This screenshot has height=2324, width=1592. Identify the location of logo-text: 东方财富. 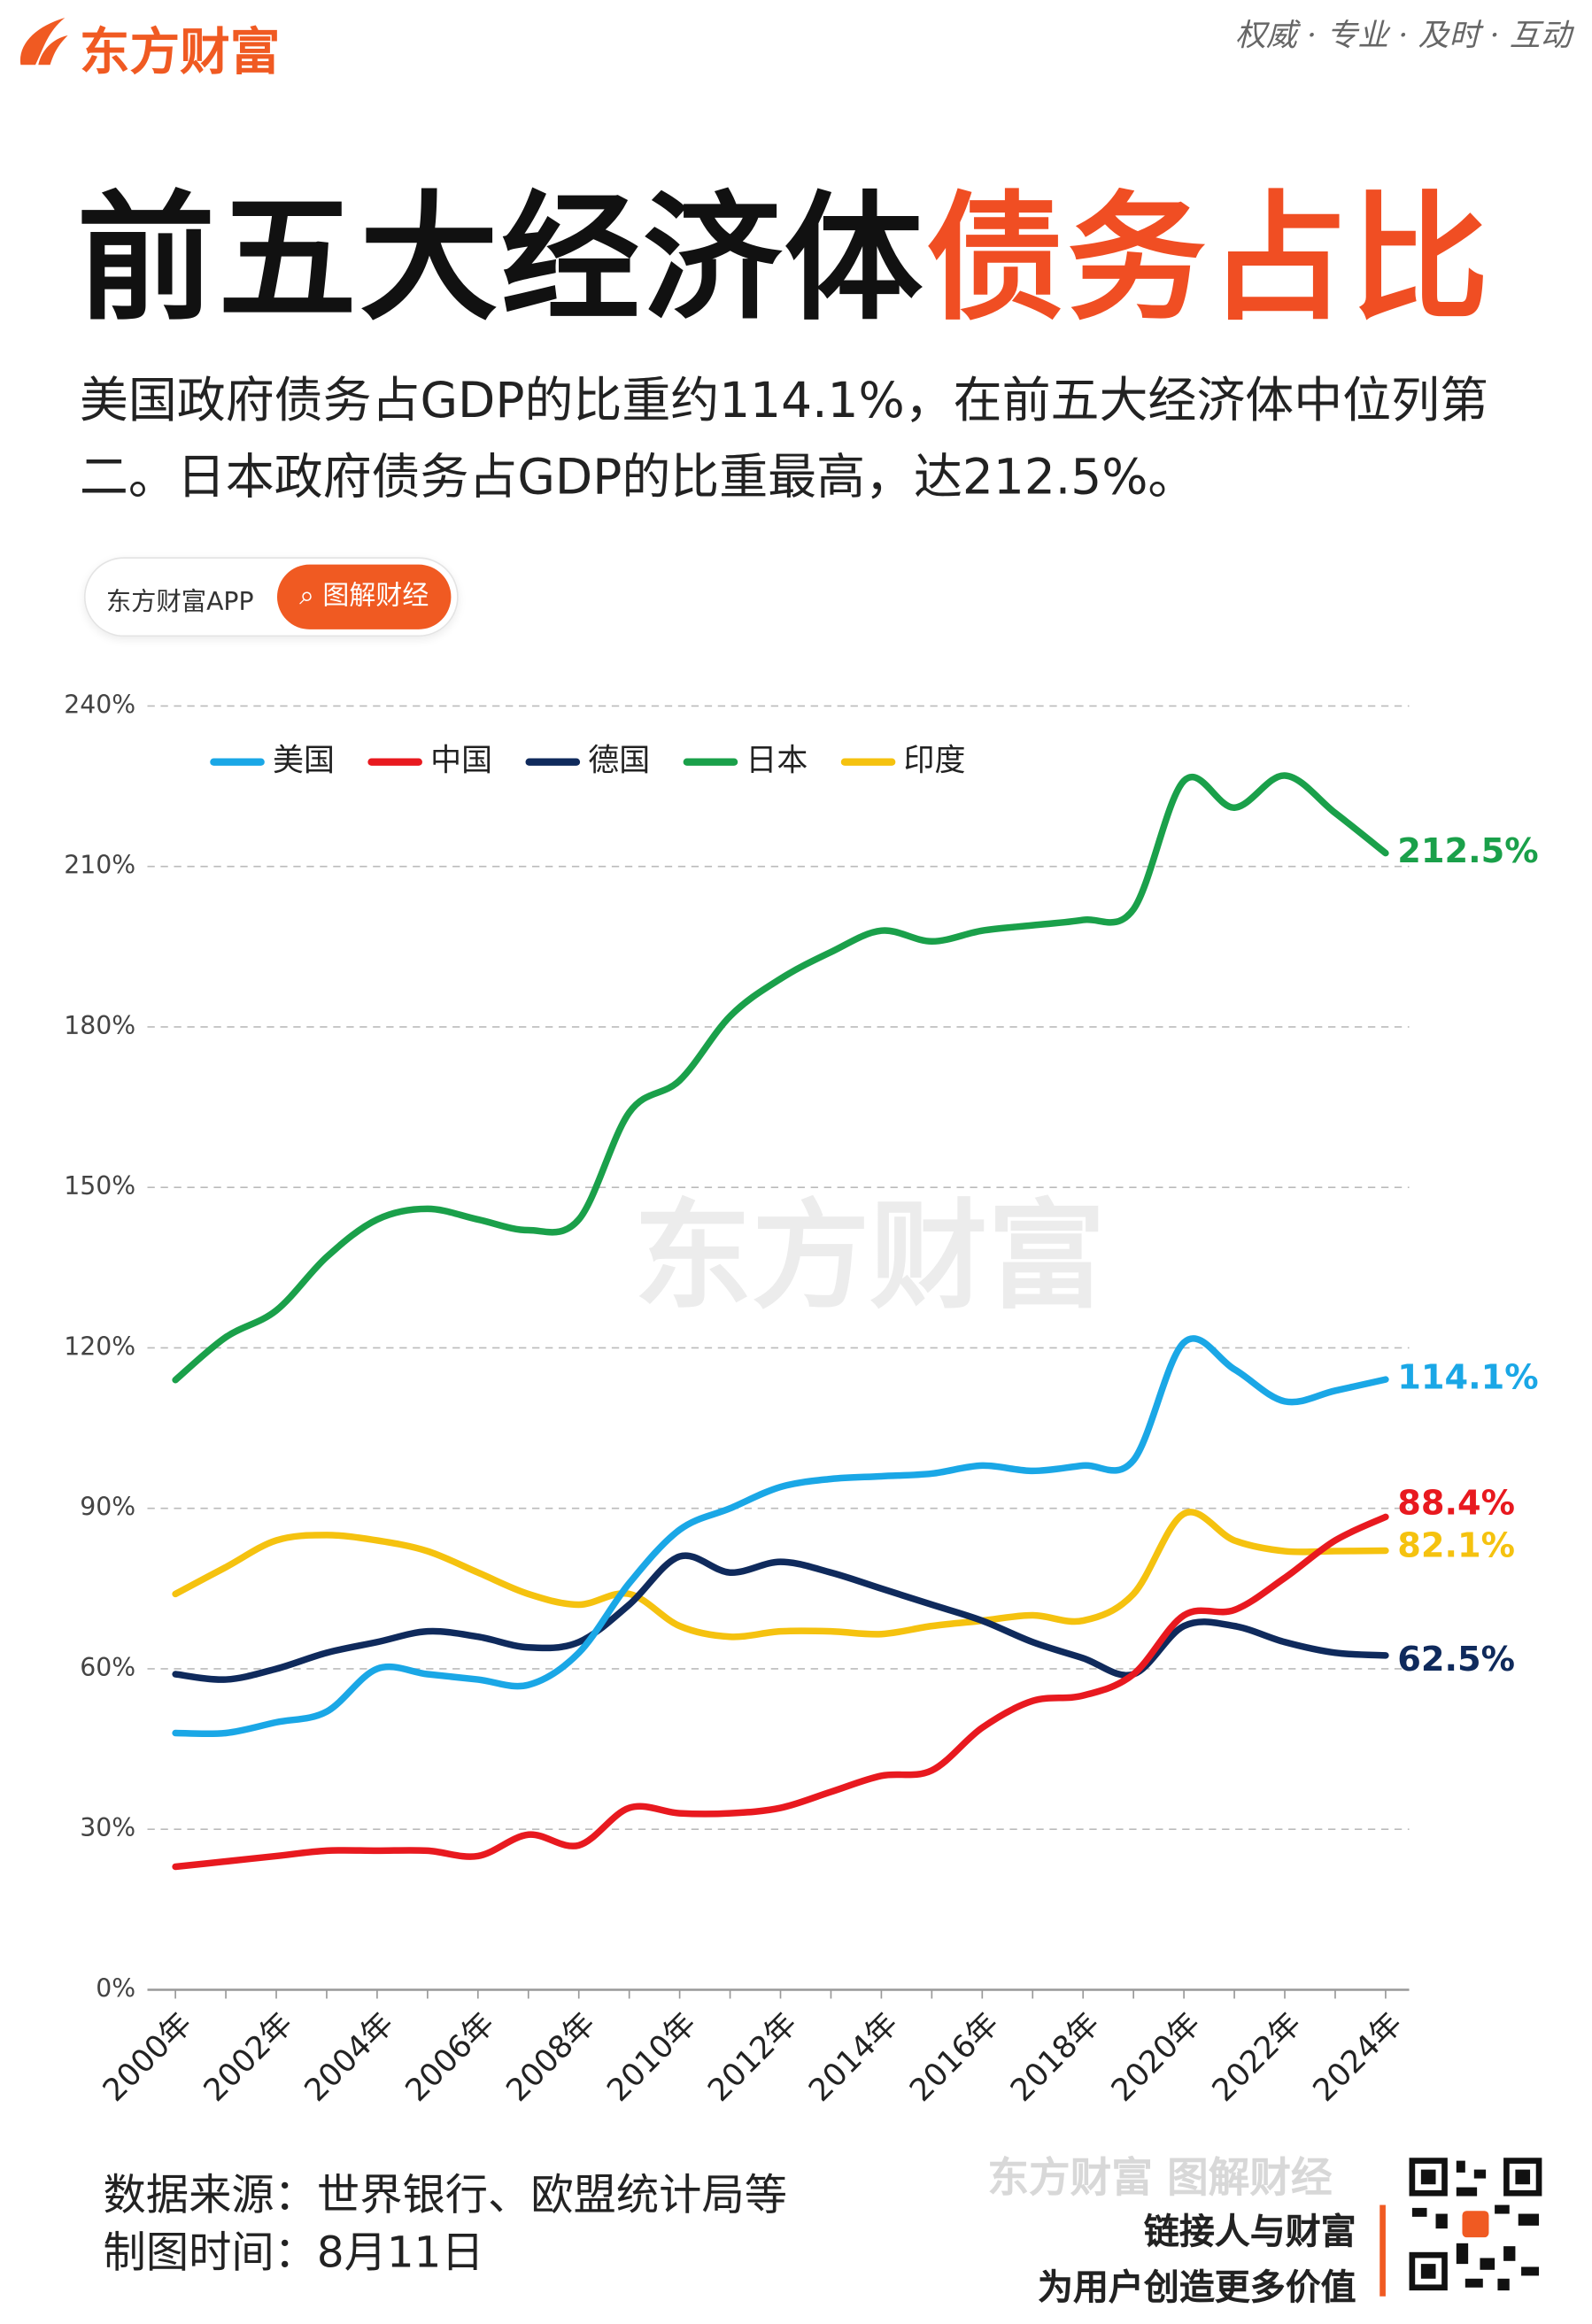
(180, 53).